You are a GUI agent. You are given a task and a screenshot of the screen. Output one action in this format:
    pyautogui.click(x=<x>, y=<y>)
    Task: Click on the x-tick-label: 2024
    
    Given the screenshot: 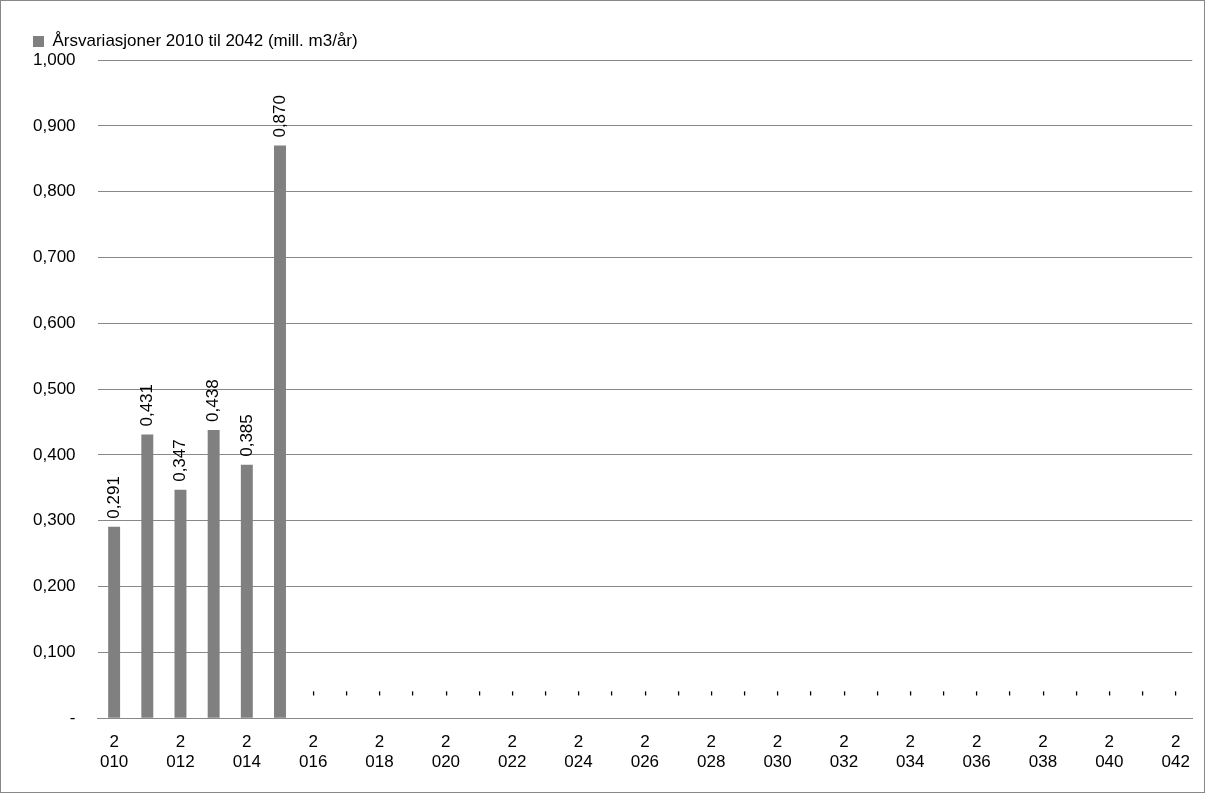 What is the action you would take?
    pyautogui.click(x=578, y=752)
    